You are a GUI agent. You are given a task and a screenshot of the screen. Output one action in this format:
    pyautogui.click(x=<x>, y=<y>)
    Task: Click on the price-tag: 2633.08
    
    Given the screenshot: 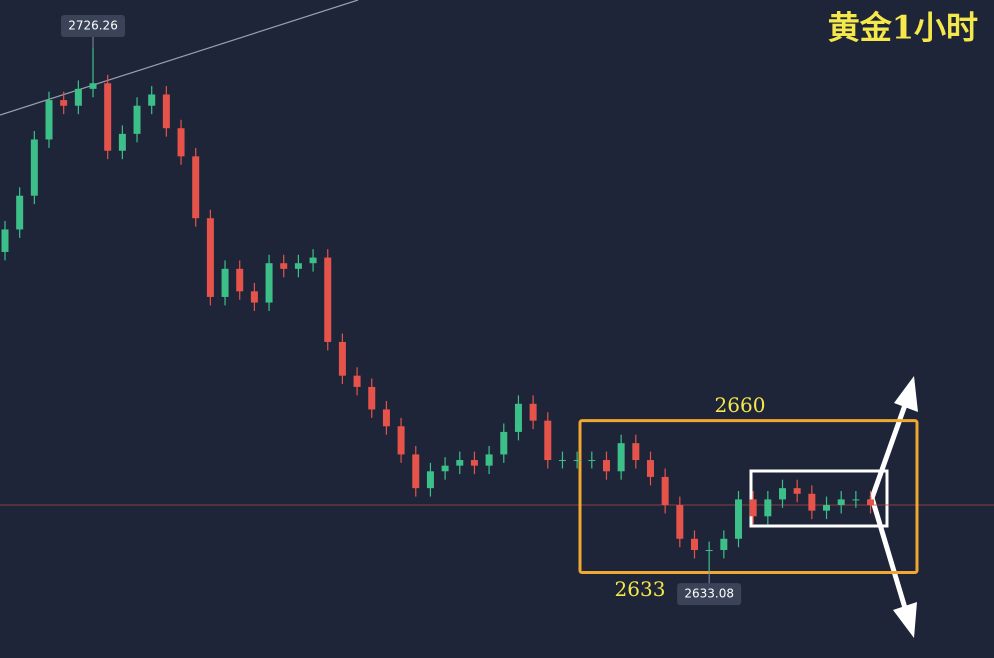 What is the action you would take?
    pyautogui.click(x=709, y=594)
    